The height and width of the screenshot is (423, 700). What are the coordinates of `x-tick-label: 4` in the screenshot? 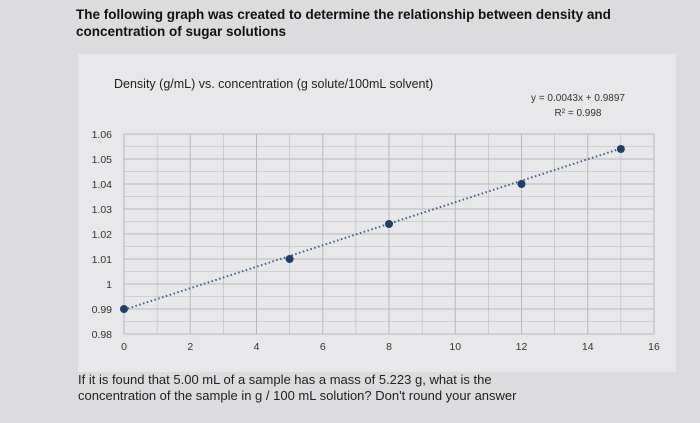 It's located at (257, 347).